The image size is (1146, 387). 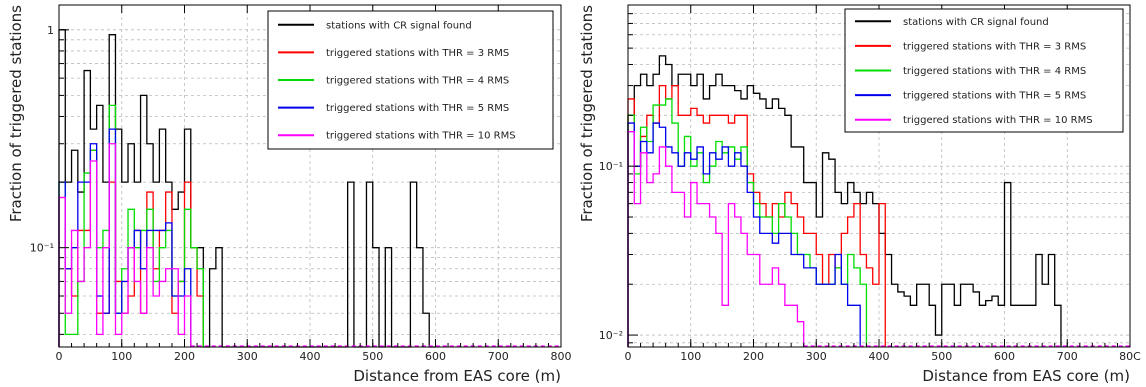 What do you see at coordinates (49, 179) in the screenshot?
I see `y-axis: 1 10⁻¹` at bounding box center [49, 179].